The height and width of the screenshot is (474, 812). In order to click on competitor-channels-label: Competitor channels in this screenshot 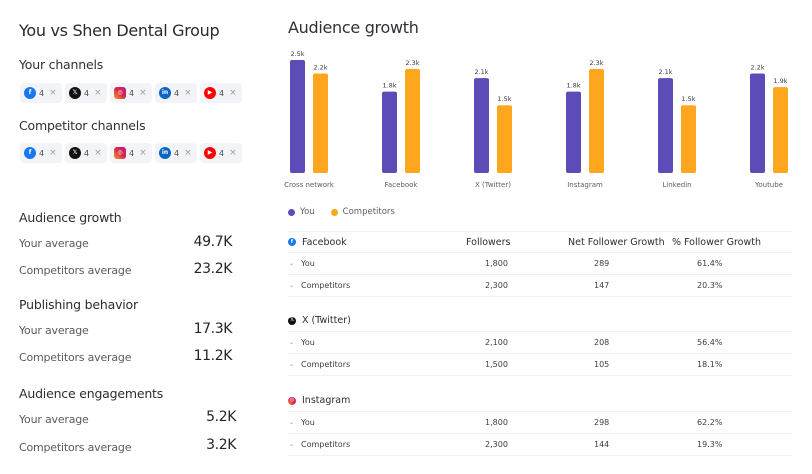, I will do `click(82, 125)`.